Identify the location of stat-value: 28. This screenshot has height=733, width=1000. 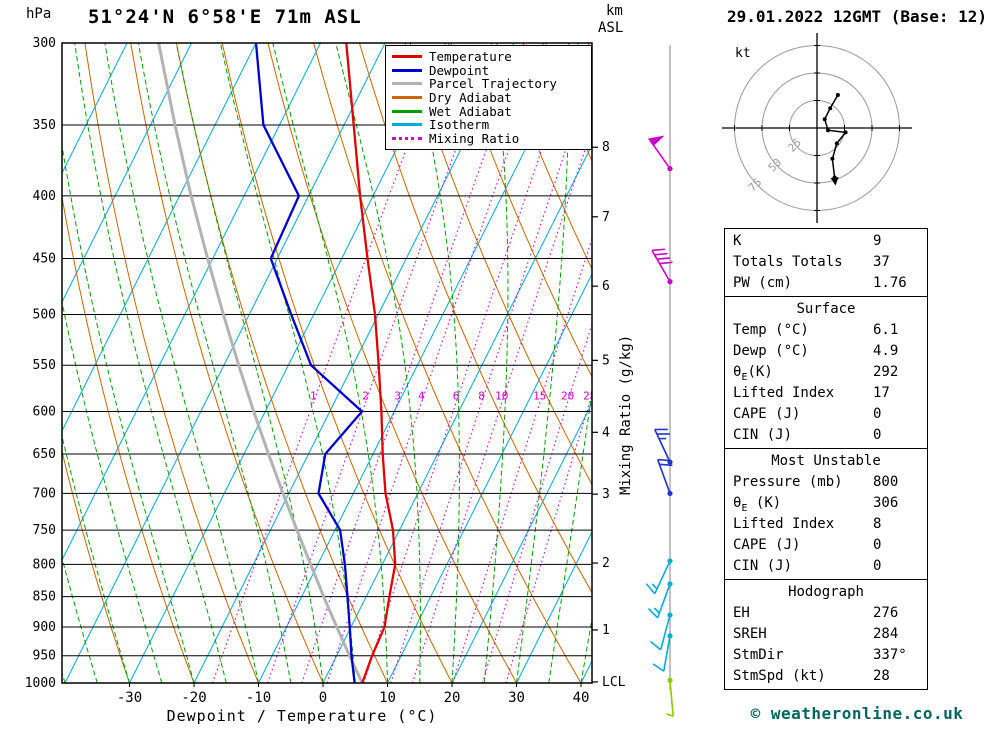
(881, 676).